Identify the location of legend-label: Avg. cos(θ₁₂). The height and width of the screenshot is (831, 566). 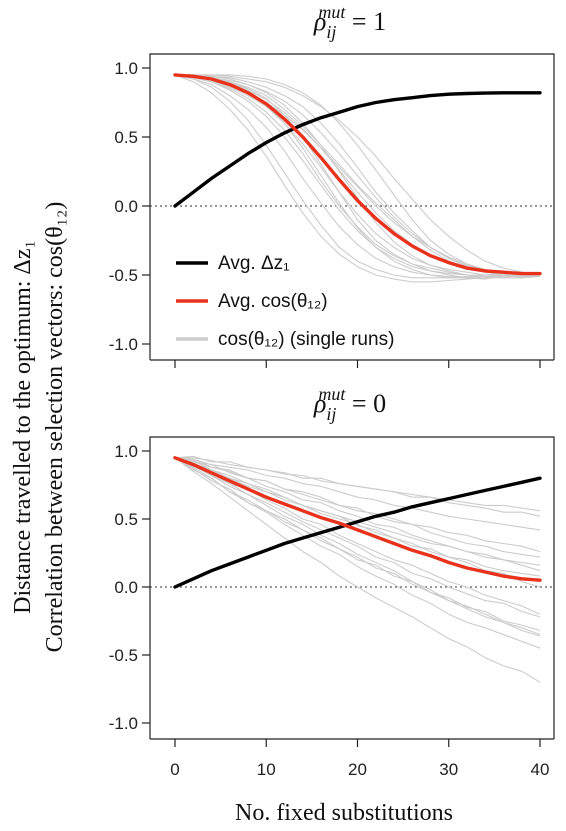
(273, 301).